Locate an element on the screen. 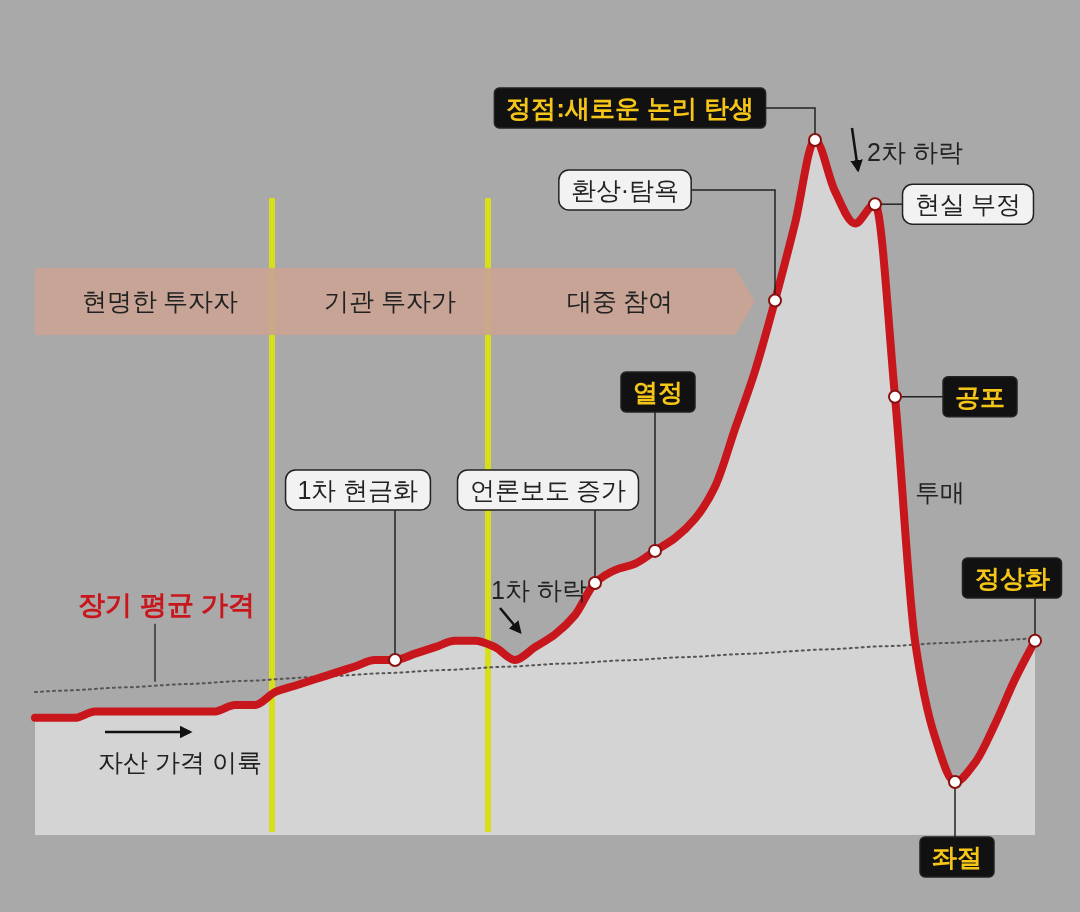  annotation: 1차 하락 is located at coordinates (539, 590).